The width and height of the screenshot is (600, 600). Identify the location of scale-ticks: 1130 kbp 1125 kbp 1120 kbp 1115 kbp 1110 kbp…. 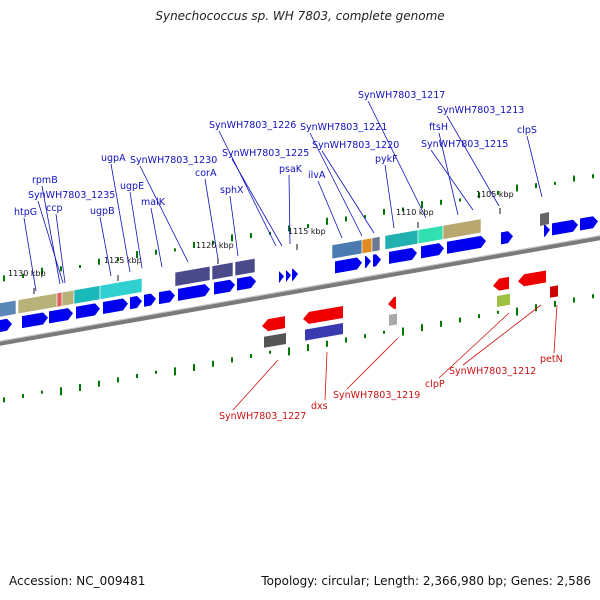
(261, 242).